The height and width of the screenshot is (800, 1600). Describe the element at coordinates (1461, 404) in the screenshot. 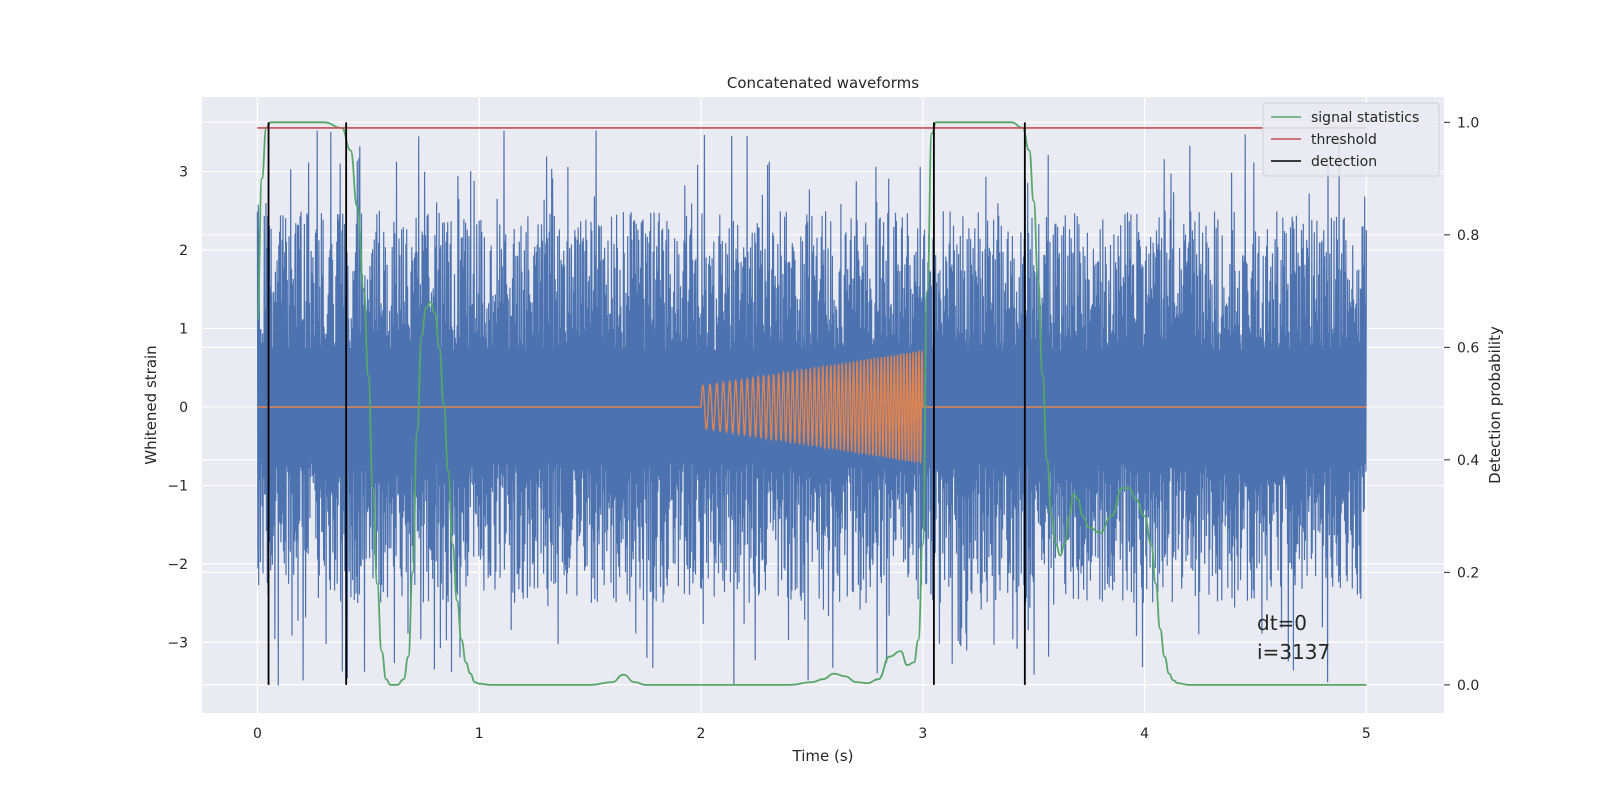

I see `y2-tick-labels: 0.0 0.2 0.4 0.6 0.8 1.0` at that location.